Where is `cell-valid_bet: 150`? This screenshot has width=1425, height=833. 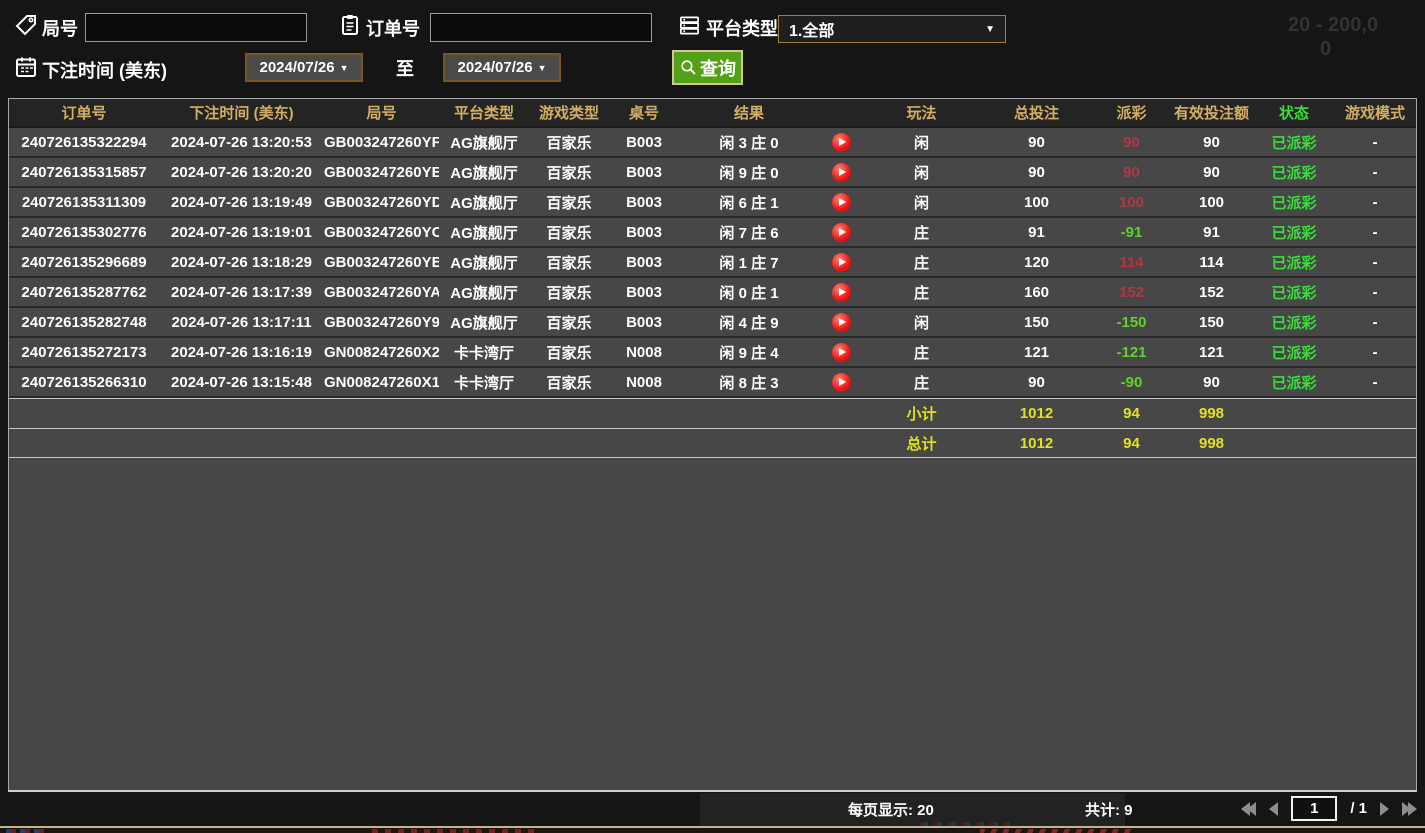 cell-valid_bet: 150 is located at coordinates (1211, 322).